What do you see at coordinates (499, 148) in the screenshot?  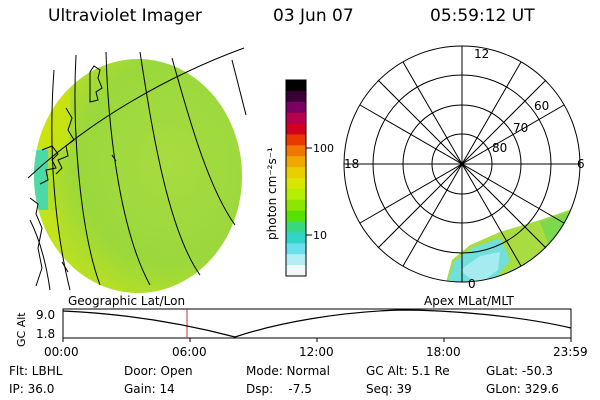 I see `polar-label-80: 80` at bounding box center [499, 148].